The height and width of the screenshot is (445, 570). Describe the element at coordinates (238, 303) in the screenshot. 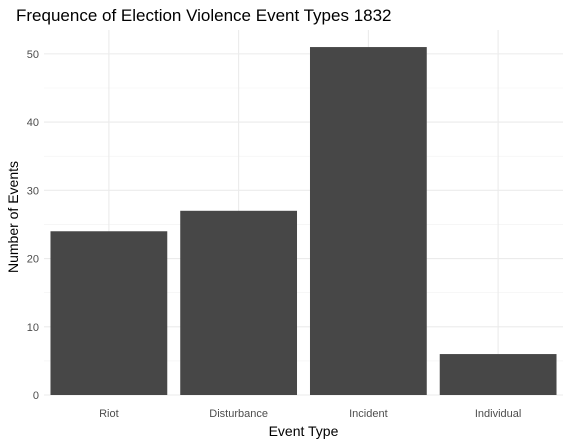

I see `bar-disturbance` at that location.